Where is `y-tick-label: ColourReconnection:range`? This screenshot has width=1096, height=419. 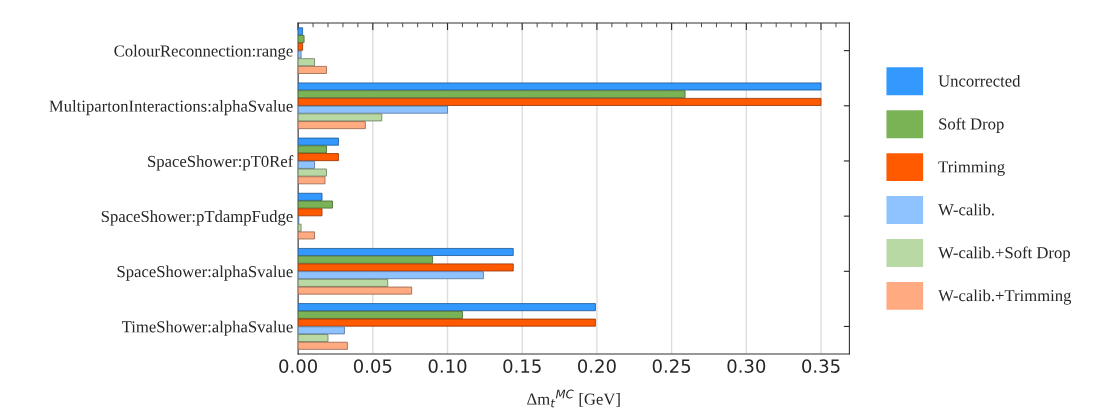 y-tick-label: ColourReconnection:range is located at coordinates (203, 52).